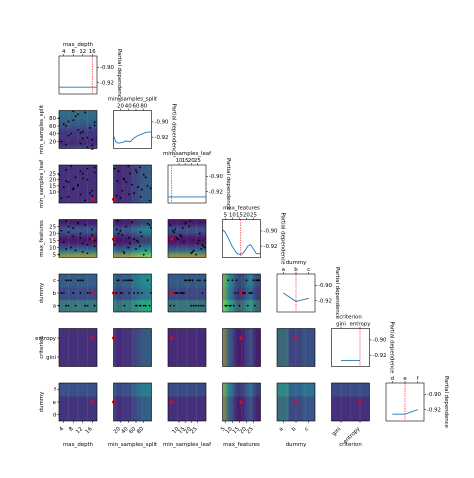  I want to click on top-tick-label: 5, so click(225, 216).